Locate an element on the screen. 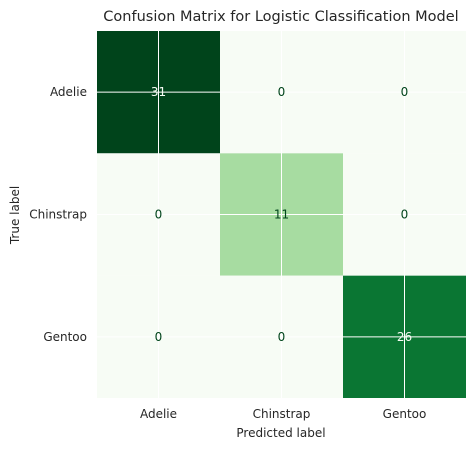 The height and width of the screenshot is (449, 476). x-tick-label: Chinstrap is located at coordinates (282, 414).